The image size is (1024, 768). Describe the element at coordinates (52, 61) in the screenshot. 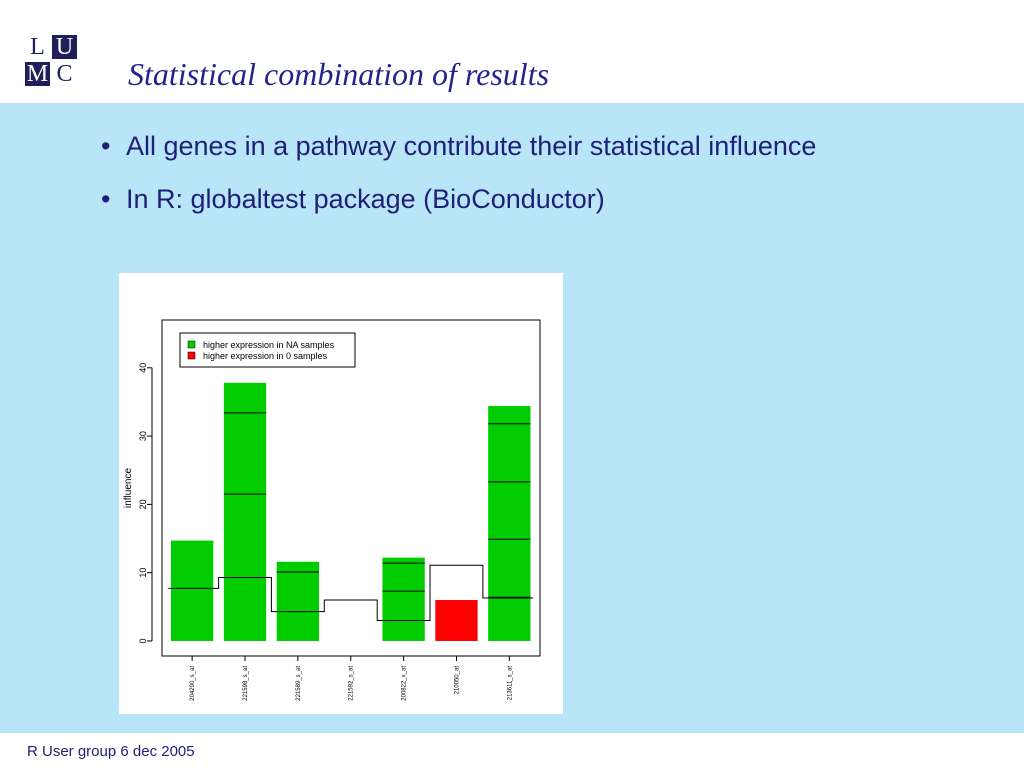

I see `lumc-logo: L U M C` at that location.